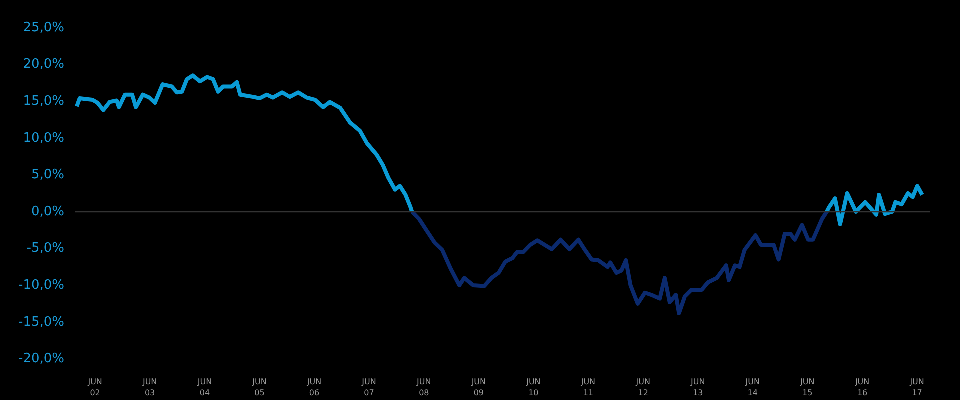 The image size is (960, 400). Describe the element at coordinates (259, 388) in the screenshot. I see `x-tick-label: JUN 05` at that location.